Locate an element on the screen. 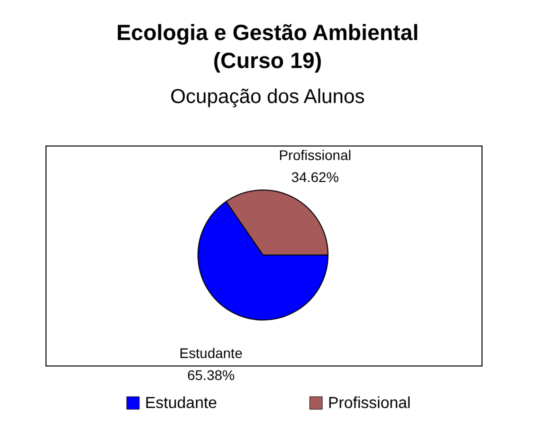 The width and height of the screenshot is (535, 423). text: Ecologia e Gestão Ambiental is located at coordinates (267, 32).